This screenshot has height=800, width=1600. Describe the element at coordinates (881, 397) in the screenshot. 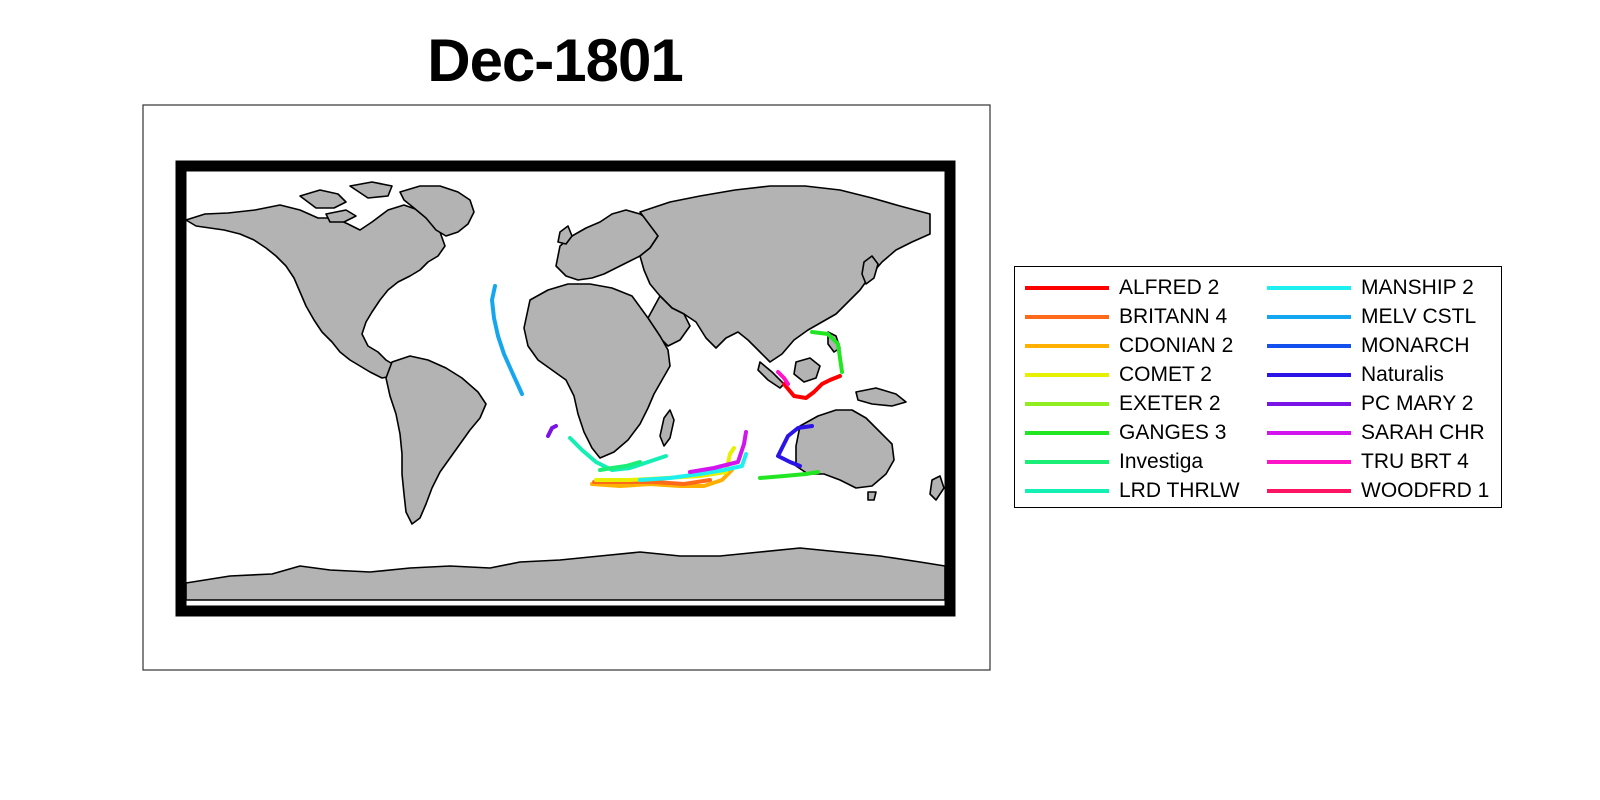

I see `new-guinea` at that location.